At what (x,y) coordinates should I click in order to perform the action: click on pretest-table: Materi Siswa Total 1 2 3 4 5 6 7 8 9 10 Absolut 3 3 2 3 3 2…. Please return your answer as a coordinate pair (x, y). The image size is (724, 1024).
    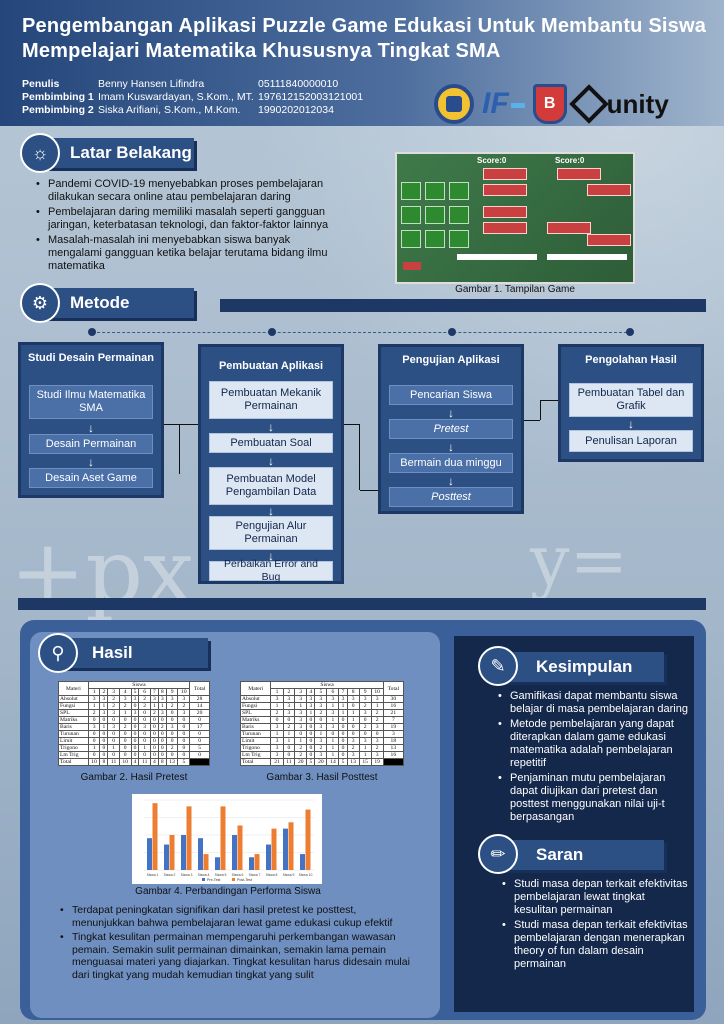
    Looking at the image, I should click on (134, 723).